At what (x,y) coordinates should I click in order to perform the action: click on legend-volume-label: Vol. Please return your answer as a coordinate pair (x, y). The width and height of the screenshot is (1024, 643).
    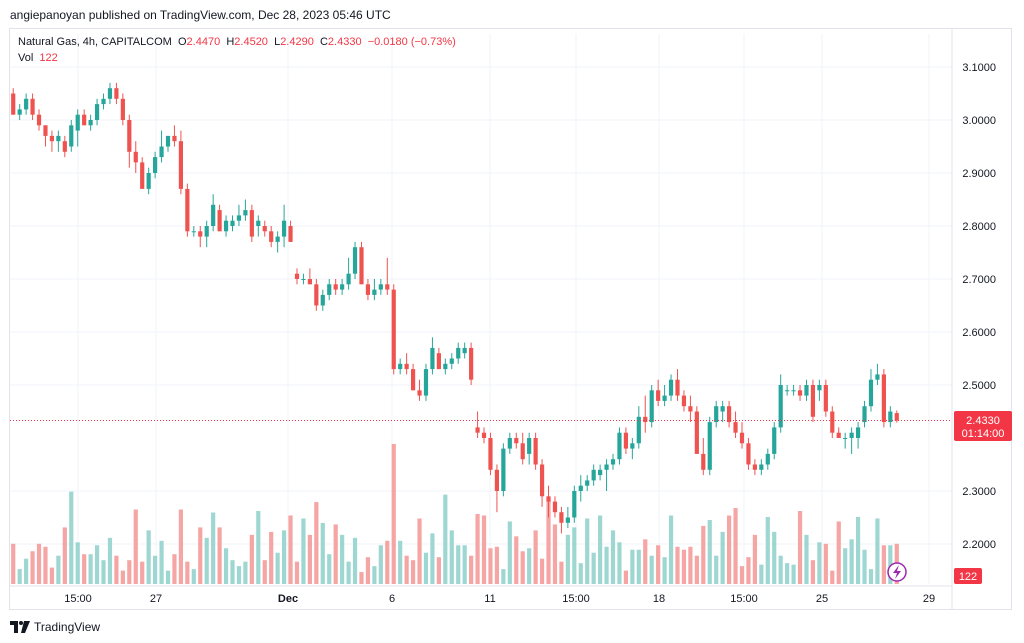
    Looking at the image, I should click on (26, 58).